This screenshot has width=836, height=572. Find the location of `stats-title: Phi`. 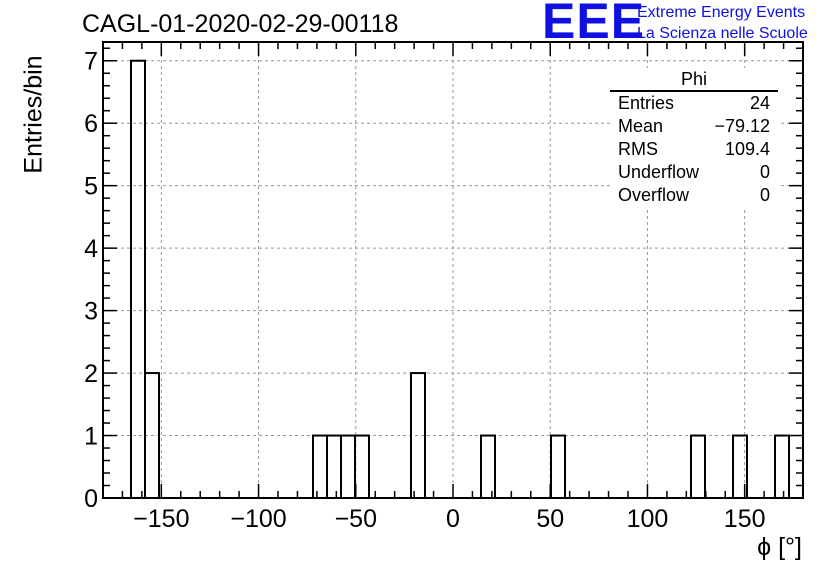

stats-title: Phi is located at coordinates (694, 80).